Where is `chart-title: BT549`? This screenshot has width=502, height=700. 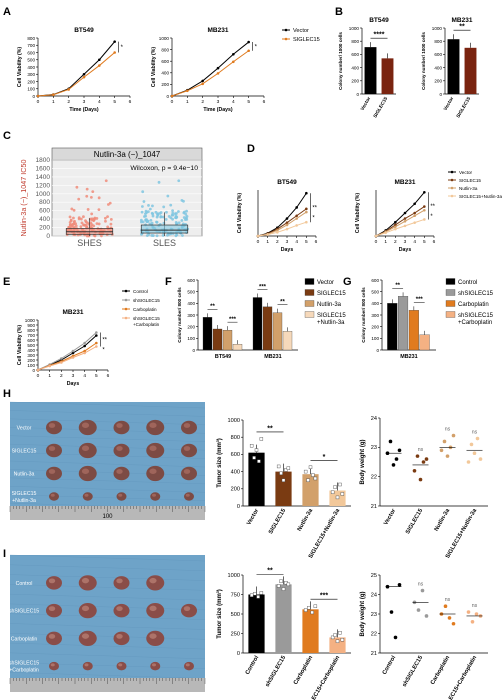
chart-title: BT549 is located at coordinates (84, 30).